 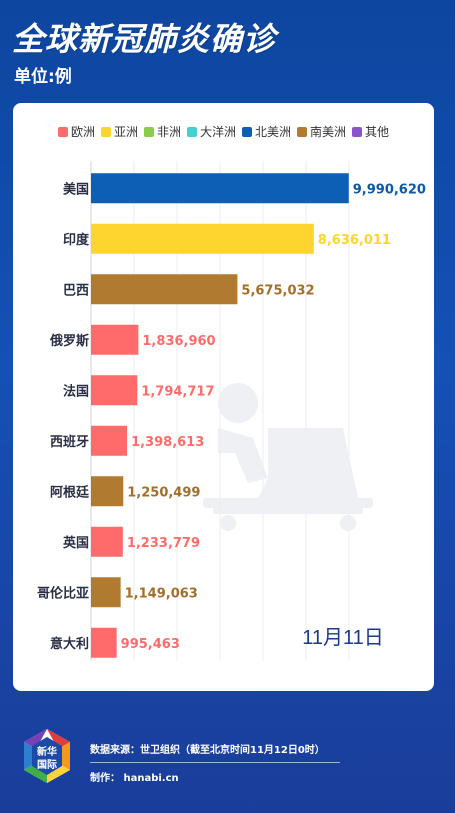 I want to click on legend-item-europe: 欧洲, so click(x=76, y=131).